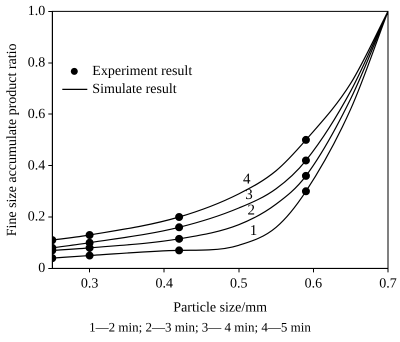  What do you see at coordinates (252, 210) in the screenshot?
I see `annotation: 2` at bounding box center [252, 210].